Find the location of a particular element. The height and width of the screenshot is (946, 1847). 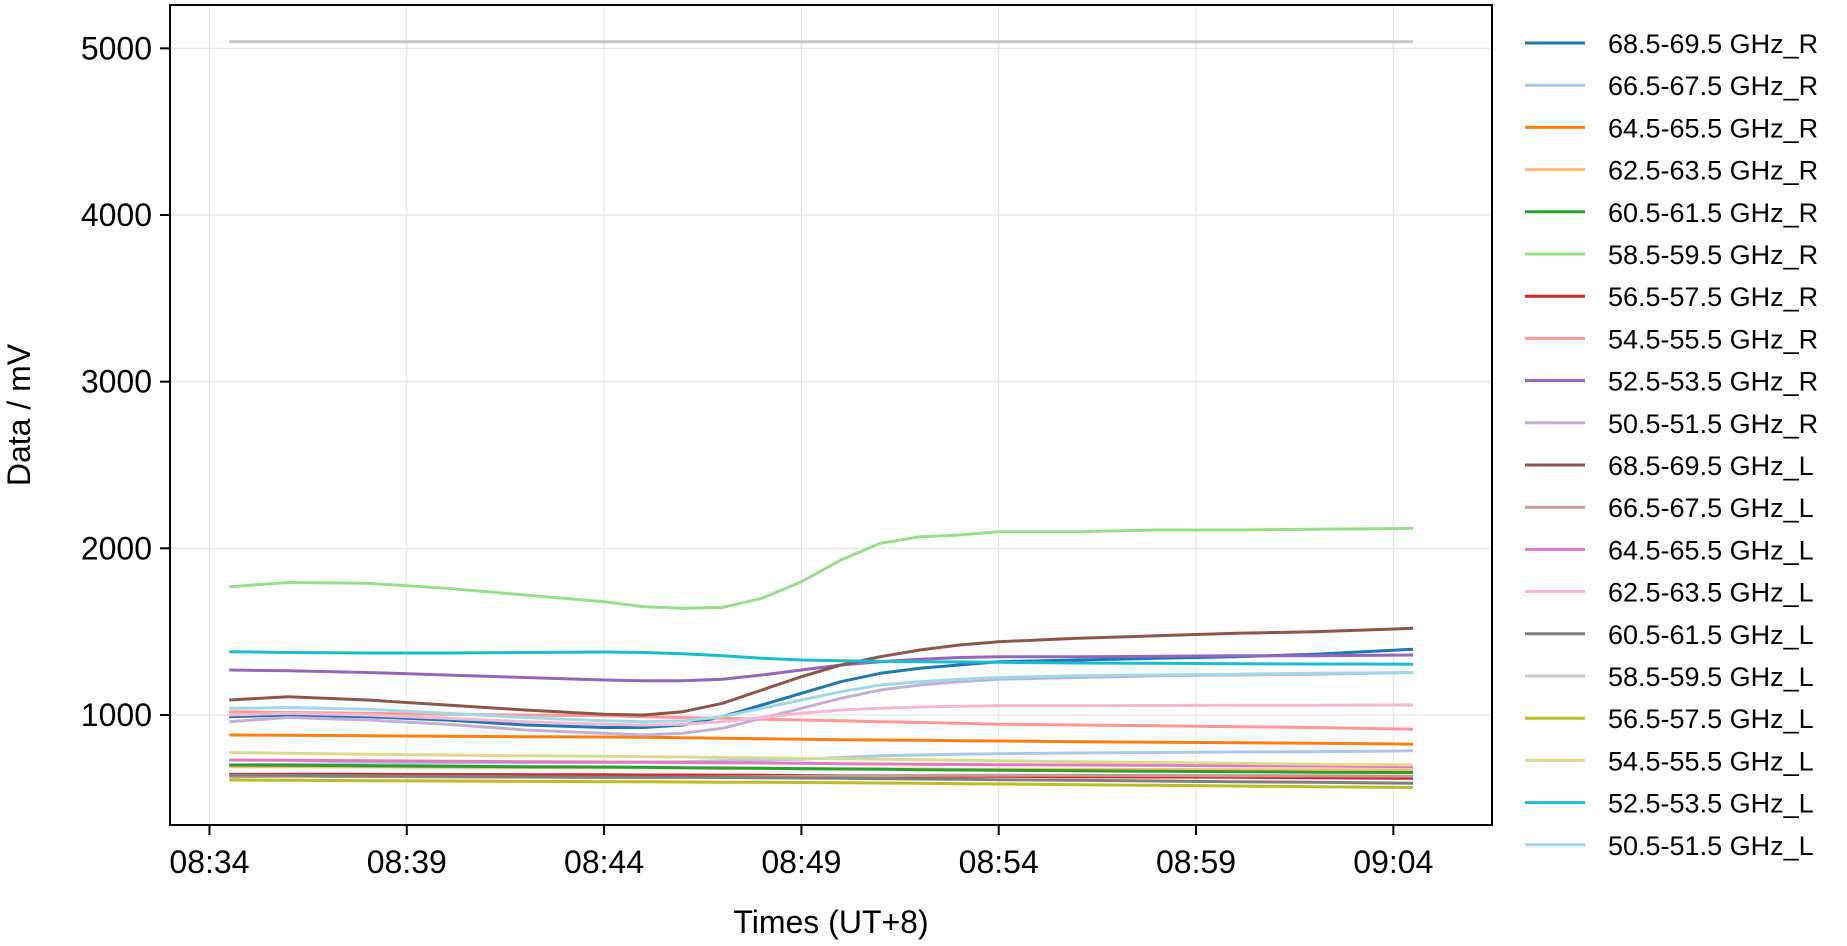

legend-item: 58.5-59.5 GHz_R is located at coordinates (1671, 255).